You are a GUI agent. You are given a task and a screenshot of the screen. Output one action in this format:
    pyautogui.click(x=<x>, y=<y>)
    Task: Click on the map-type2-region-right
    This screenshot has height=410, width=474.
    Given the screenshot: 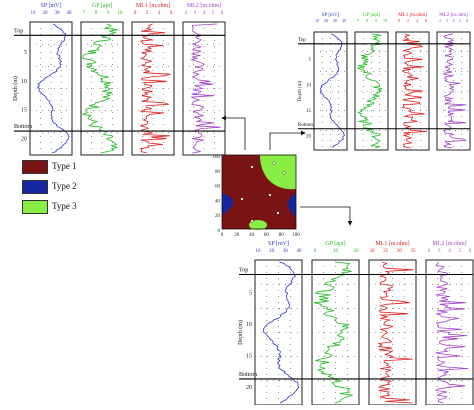 What is the action you would take?
    pyautogui.click(x=292, y=205)
    